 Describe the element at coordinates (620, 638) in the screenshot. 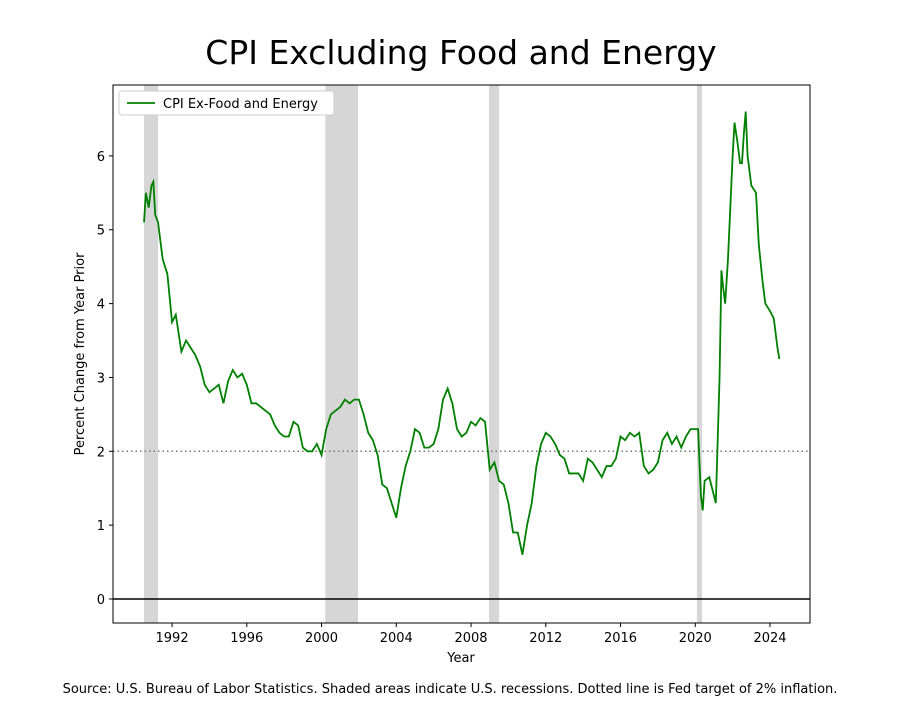

I see `x-tick-label: 2016` at that location.